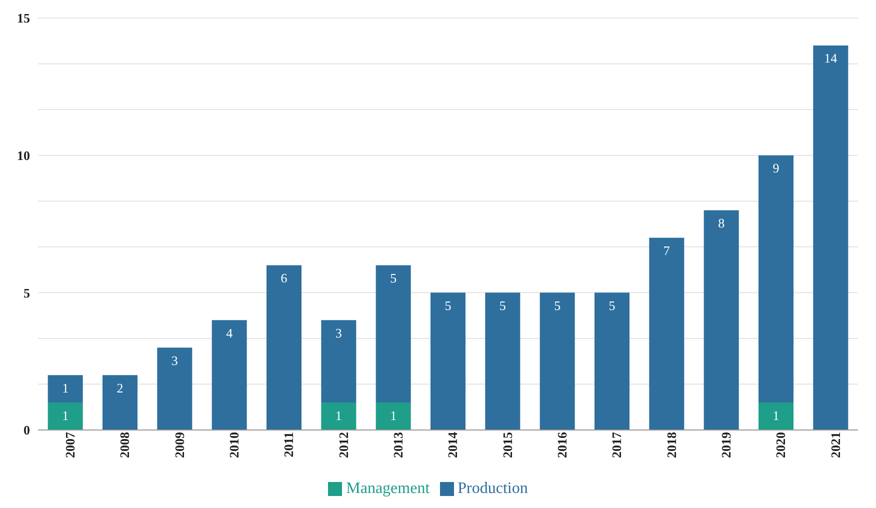 This screenshot has height=508, width=876. Describe the element at coordinates (179, 445) in the screenshot. I see `x-tick-label: 2009` at that location.